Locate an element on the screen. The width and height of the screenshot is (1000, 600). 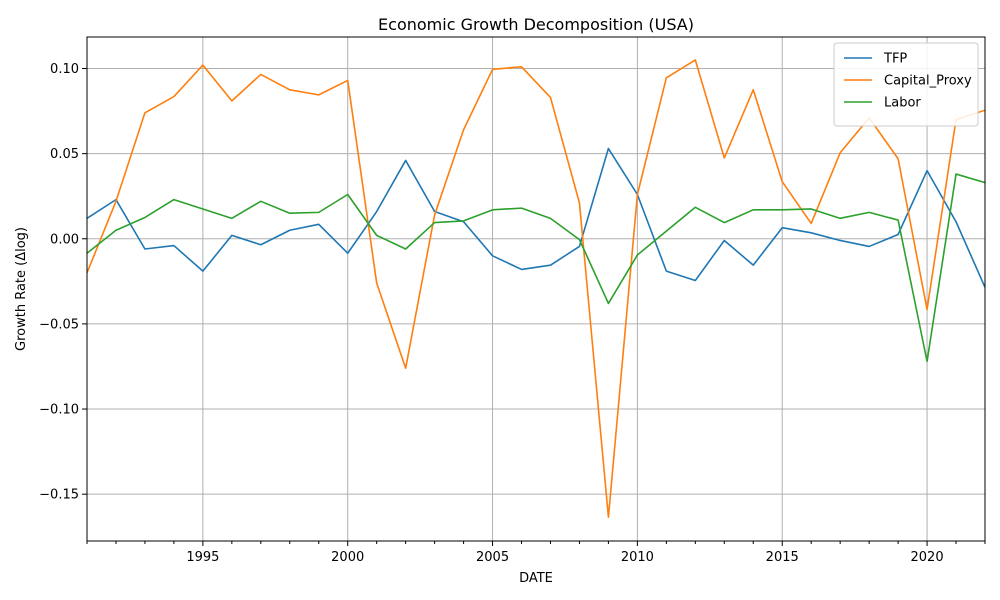
legend-box is located at coordinates (906, 84).